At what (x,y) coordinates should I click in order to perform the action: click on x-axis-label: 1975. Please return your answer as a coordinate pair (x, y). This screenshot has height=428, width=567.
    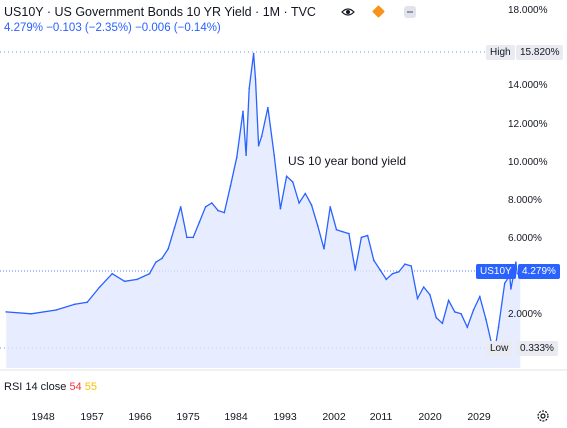
    Looking at the image, I should click on (188, 417).